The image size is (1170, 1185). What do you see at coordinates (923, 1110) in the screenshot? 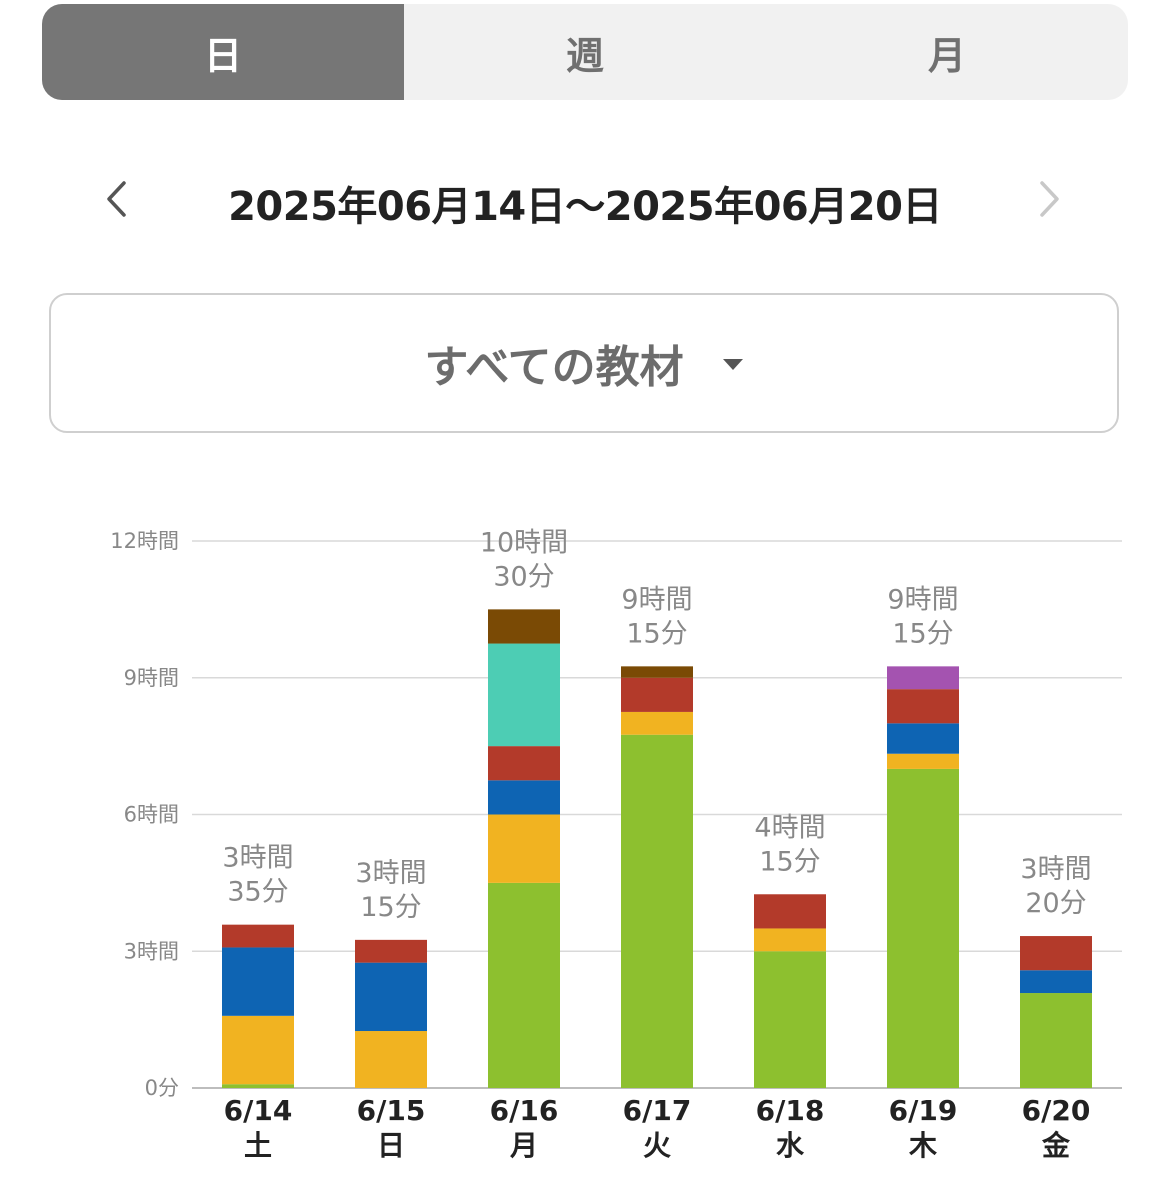
I see `x-tick-label: 6/19` at bounding box center [923, 1110].